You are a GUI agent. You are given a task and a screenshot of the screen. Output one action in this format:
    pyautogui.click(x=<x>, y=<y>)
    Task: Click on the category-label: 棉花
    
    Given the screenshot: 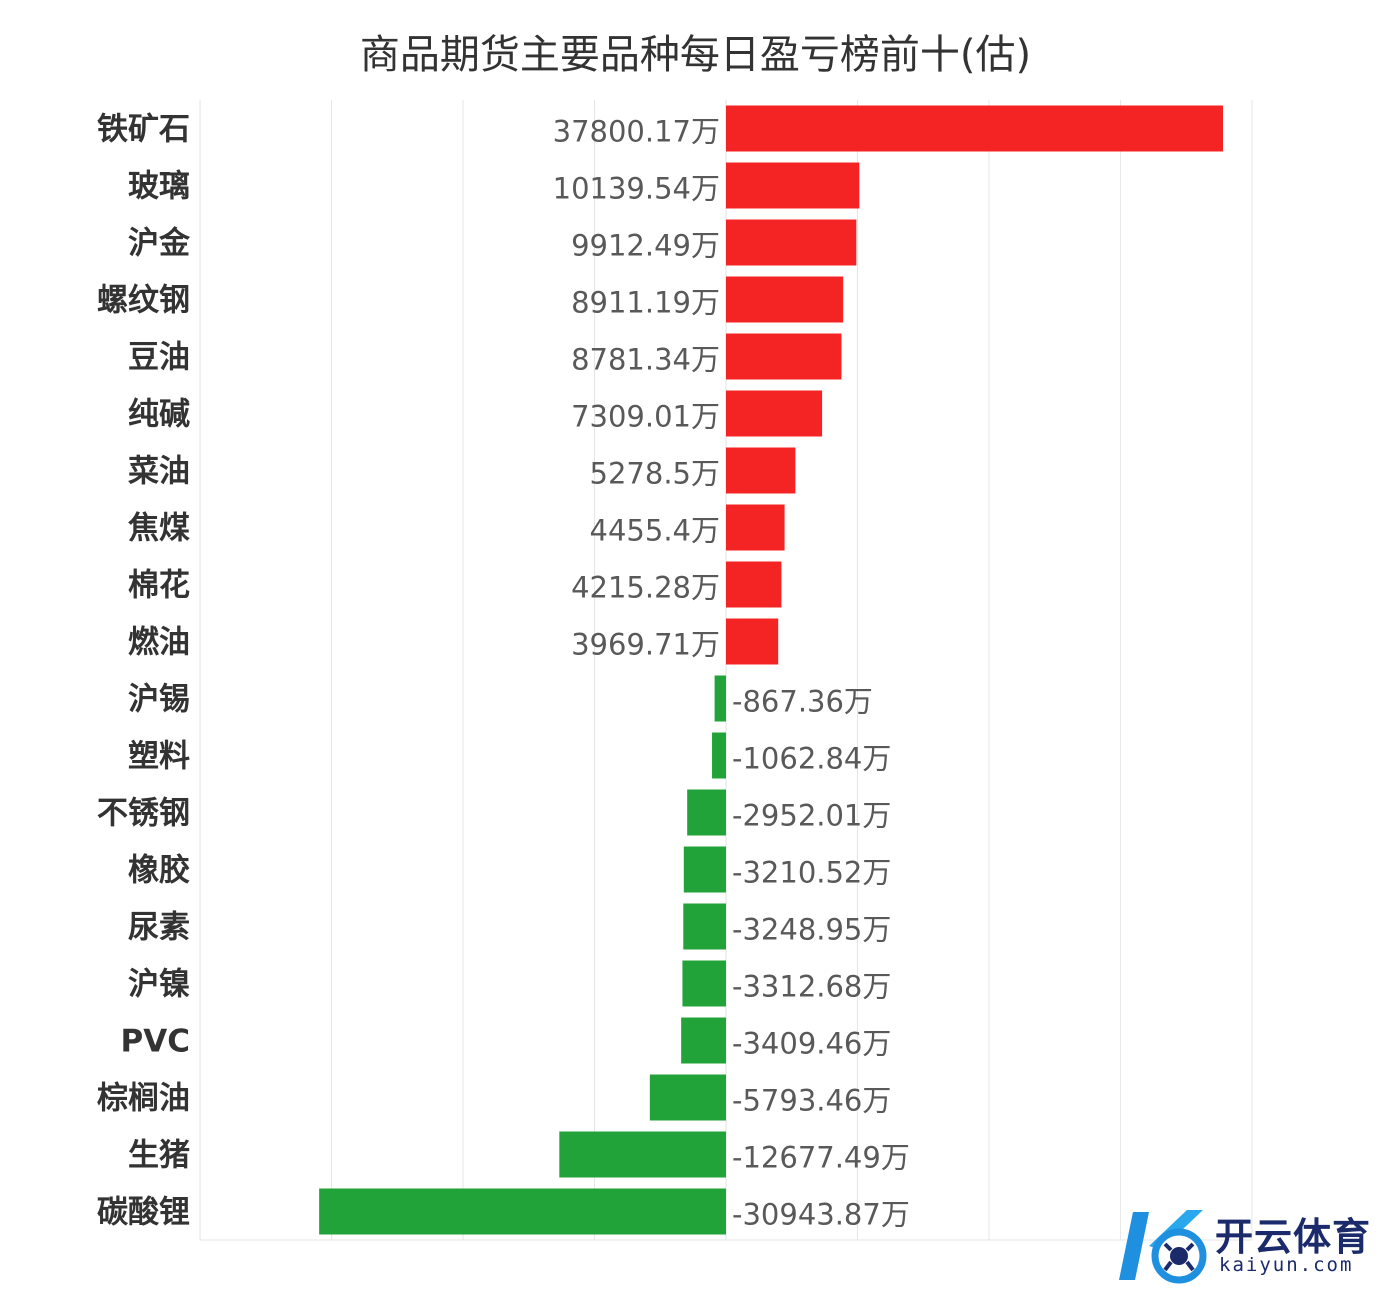 What is the action you would take?
    pyautogui.click(x=159, y=586)
    